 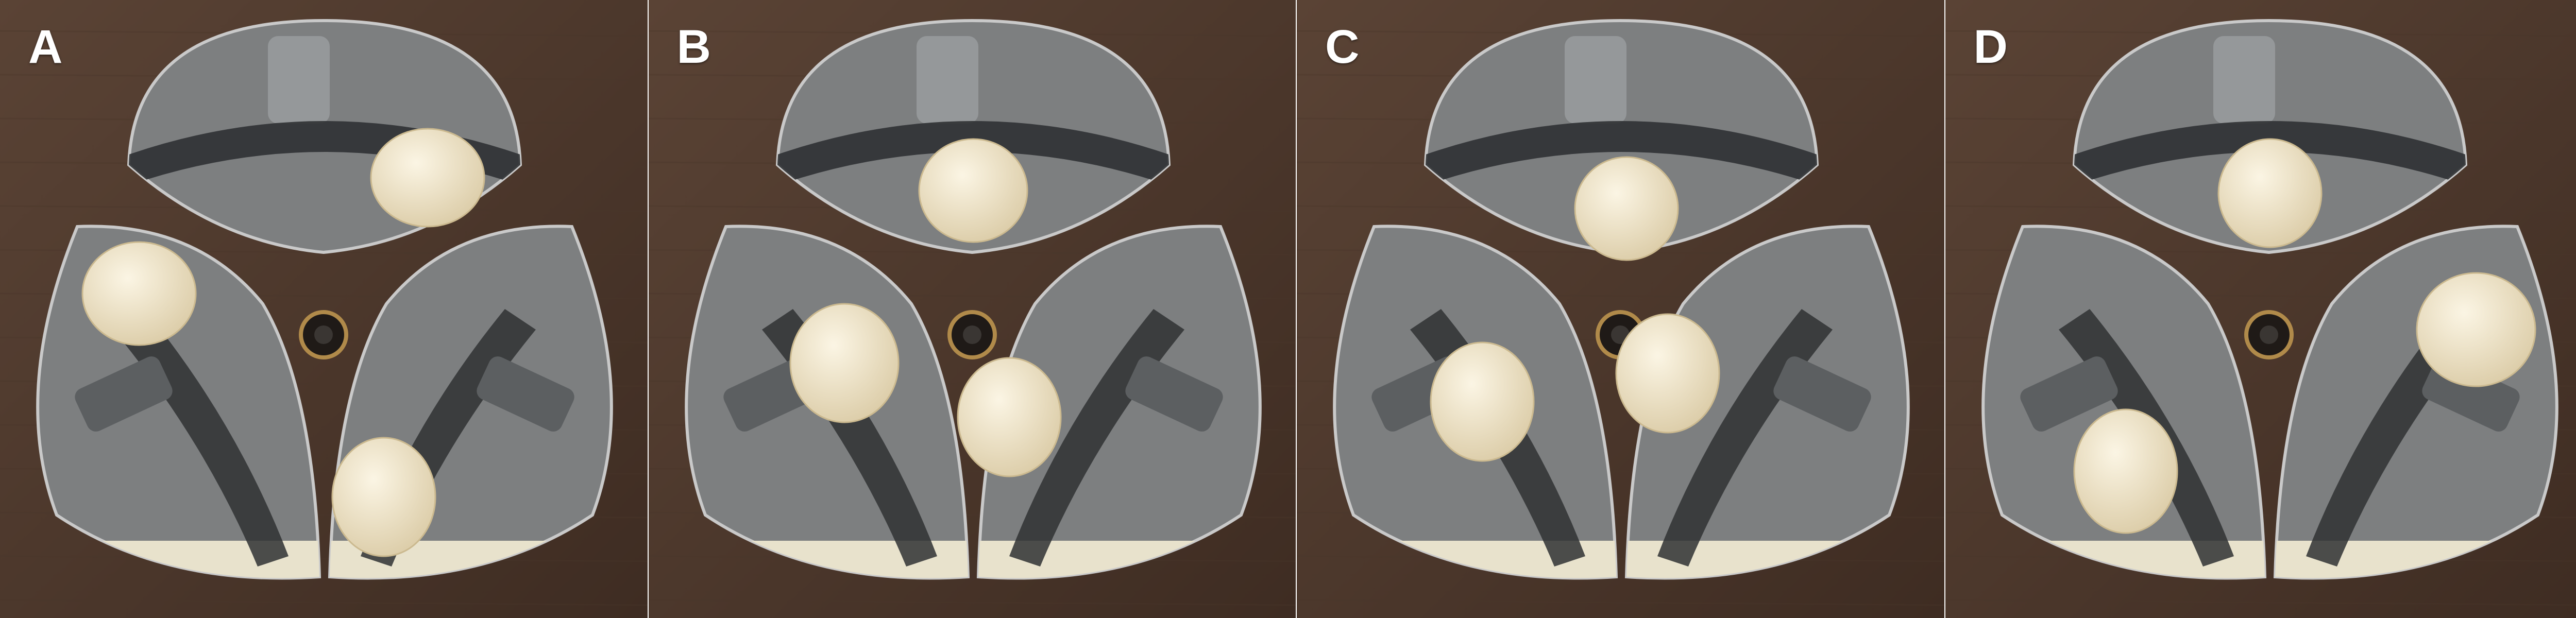 I want to click on panel-label: D, so click(x=1991, y=47).